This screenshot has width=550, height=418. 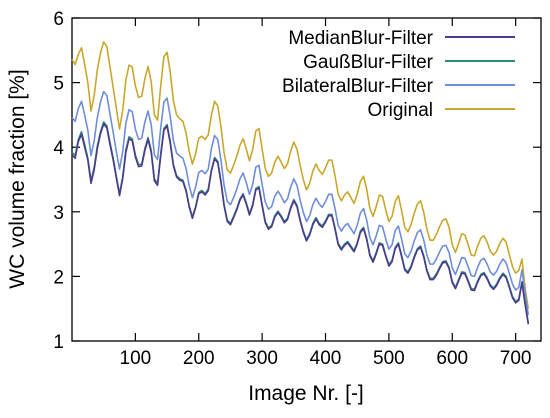 I want to click on x-axis-label: Image Nr. [-], so click(x=306, y=393).